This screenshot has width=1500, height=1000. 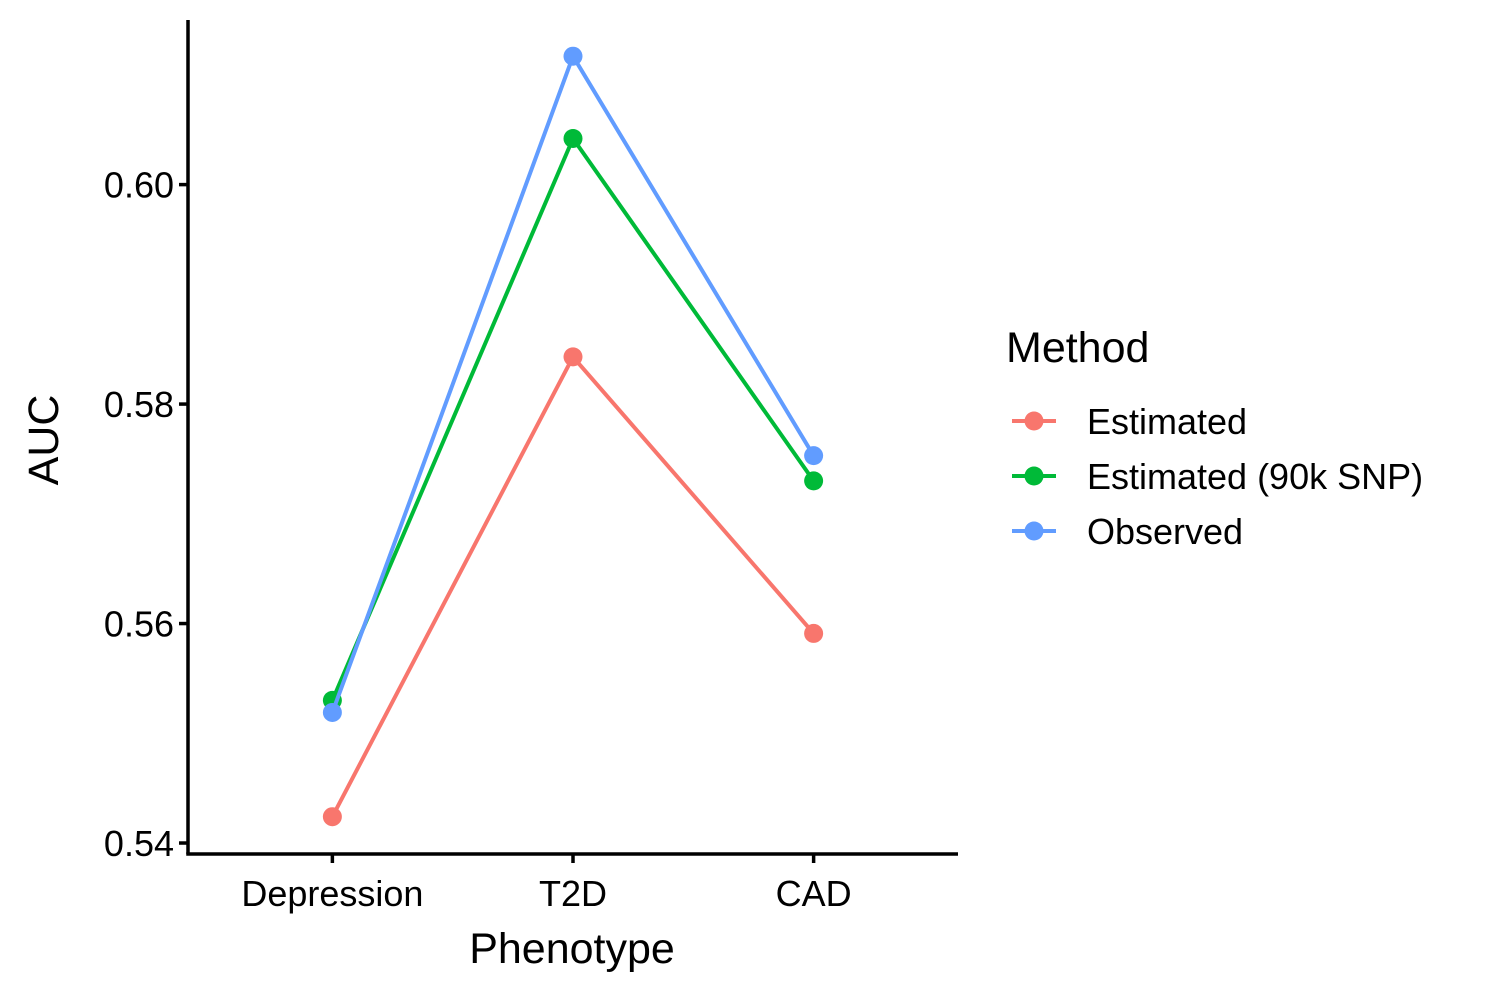 I want to click on y-axis-title: AUC, so click(x=44, y=440).